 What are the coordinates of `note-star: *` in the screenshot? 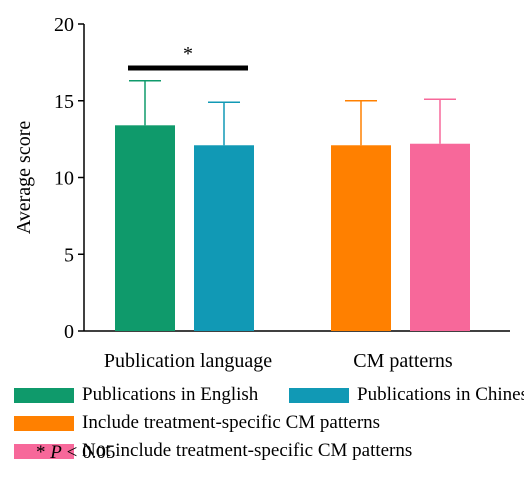 It's located at (41, 452).